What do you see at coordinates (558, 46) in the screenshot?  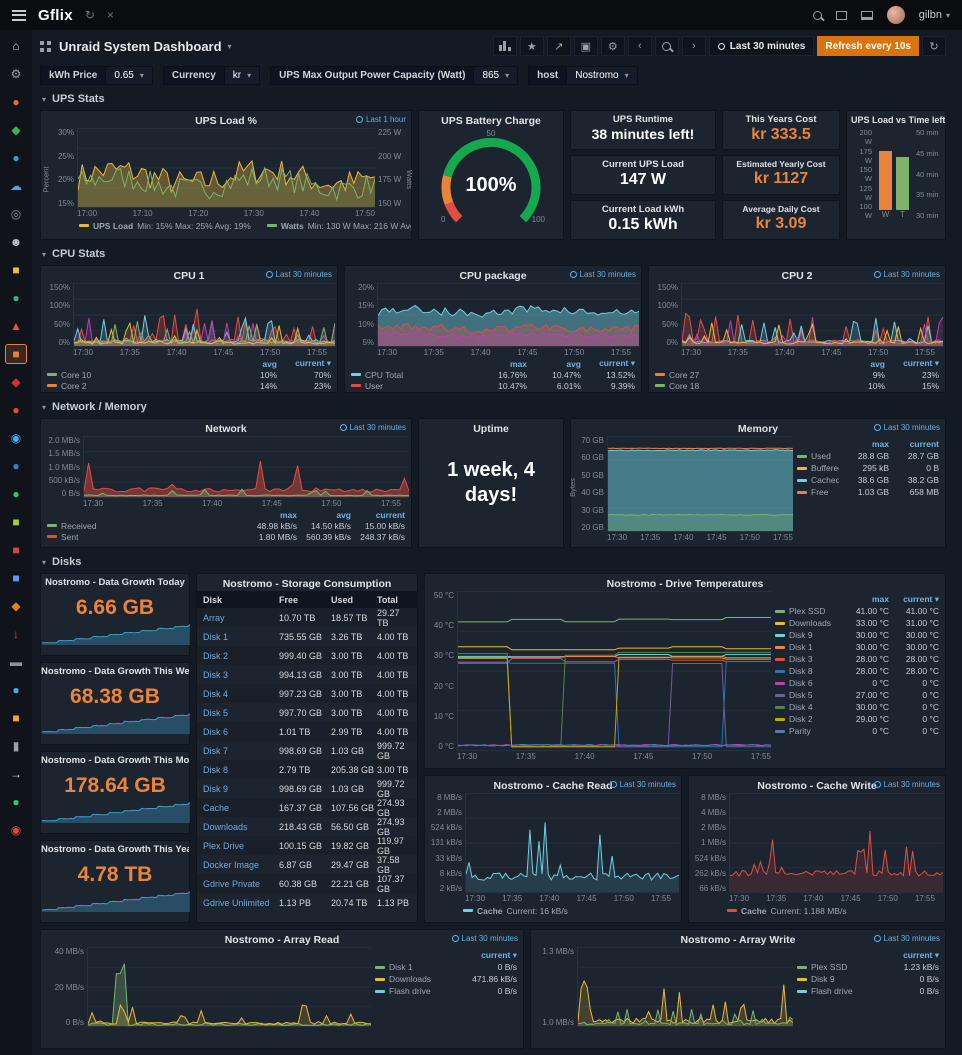 I see `share-icon: ↗` at bounding box center [558, 46].